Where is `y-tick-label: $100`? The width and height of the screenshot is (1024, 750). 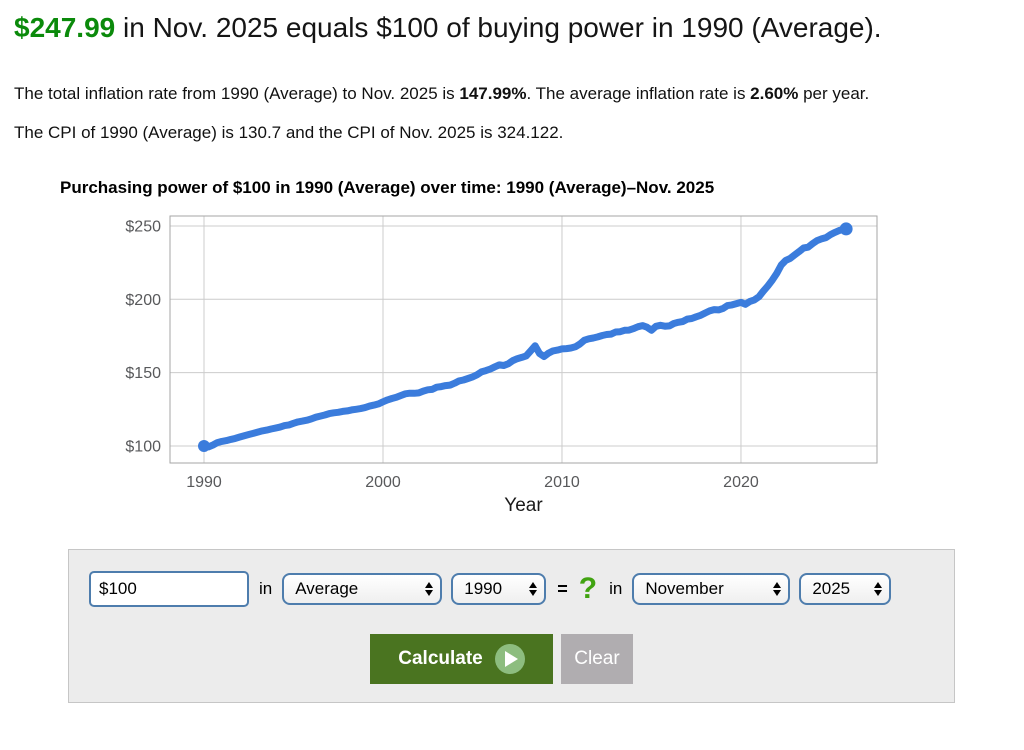
y-tick-label: $100 is located at coordinates (143, 447).